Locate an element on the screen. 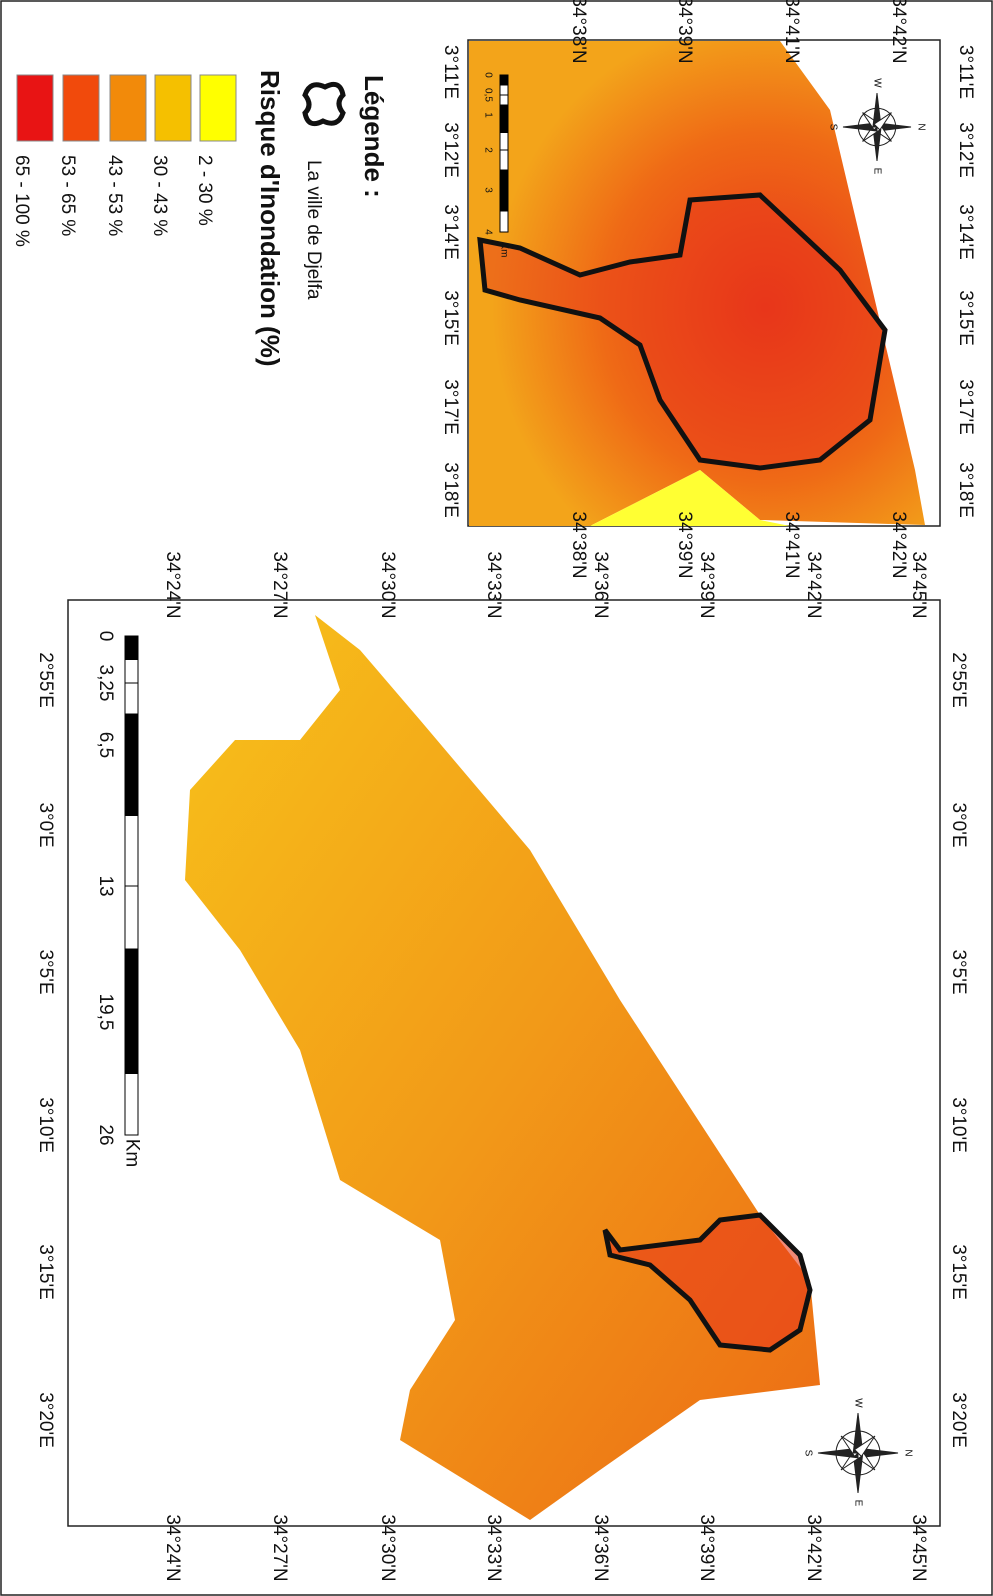  legend-class-label: 53 - 65 % is located at coordinates (67, 195).